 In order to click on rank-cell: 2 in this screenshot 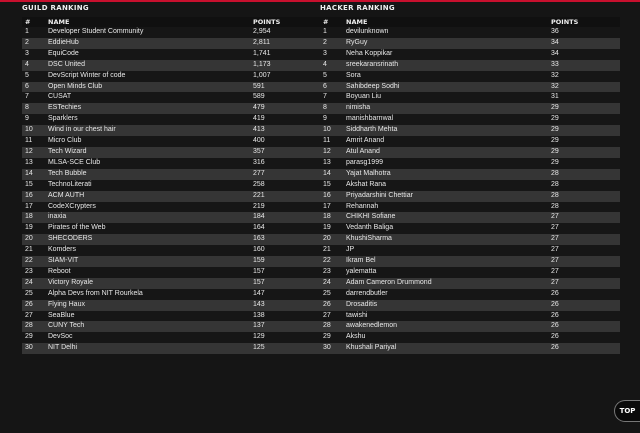, I will do `click(331, 43)`.